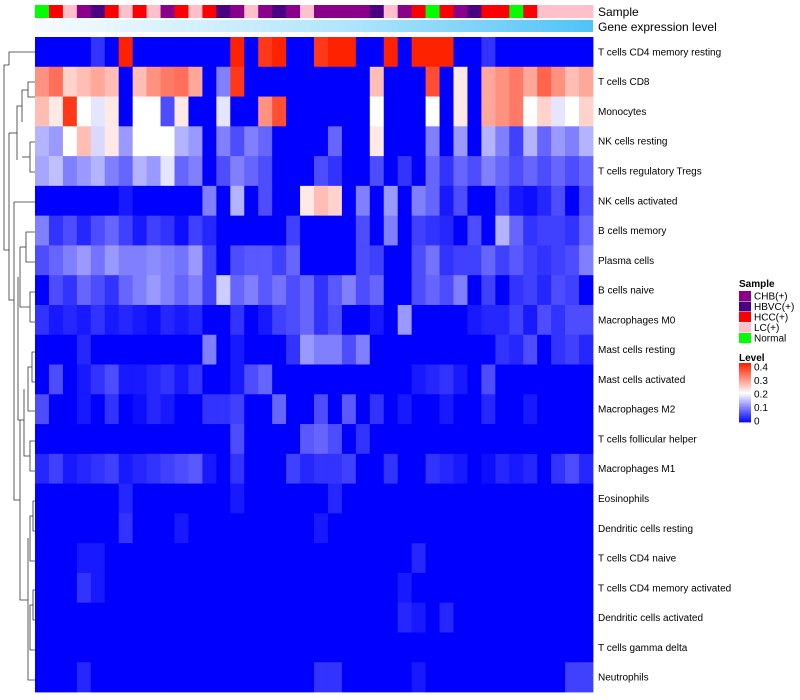  What do you see at coordinates (632, 231) in the screenshot?
I see `row-label: B cells memory` at bounding box center [632, 231].